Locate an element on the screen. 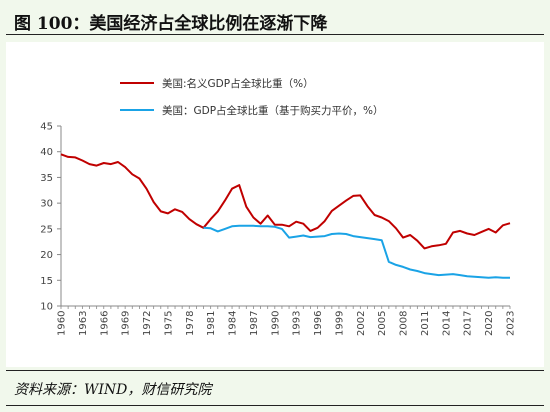 The height and width of the screenshot is (412, 550). x-tick-label: 1987 is located at coordinates (254, 323).